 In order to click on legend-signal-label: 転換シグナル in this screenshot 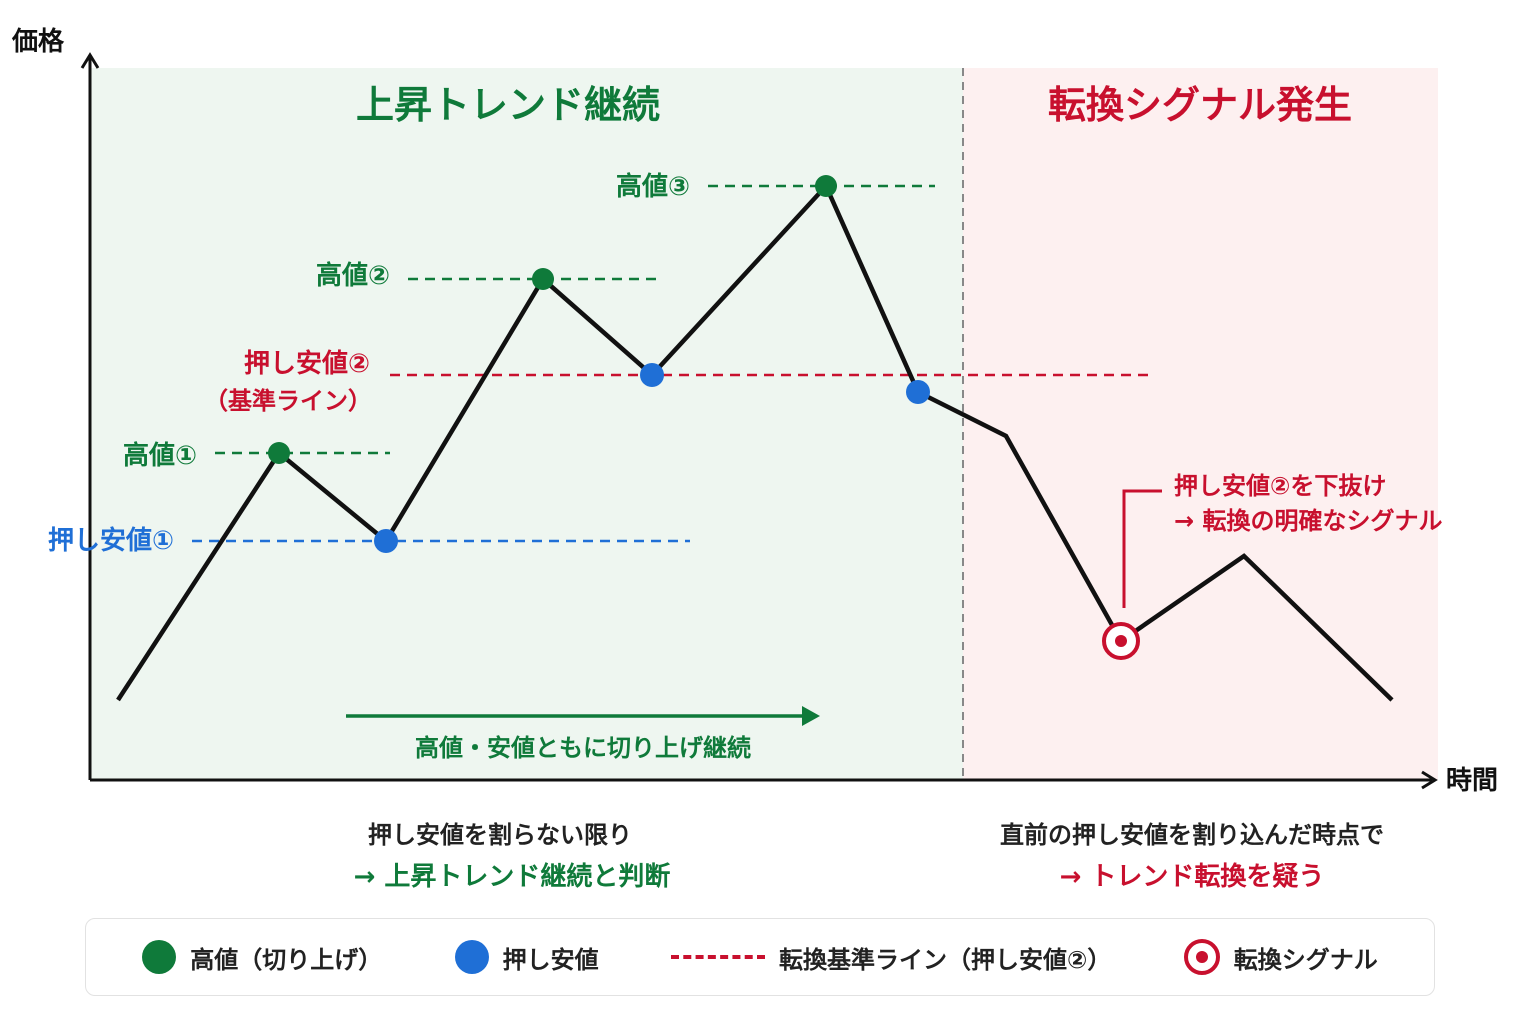, I will do `click(1305, 959)`.